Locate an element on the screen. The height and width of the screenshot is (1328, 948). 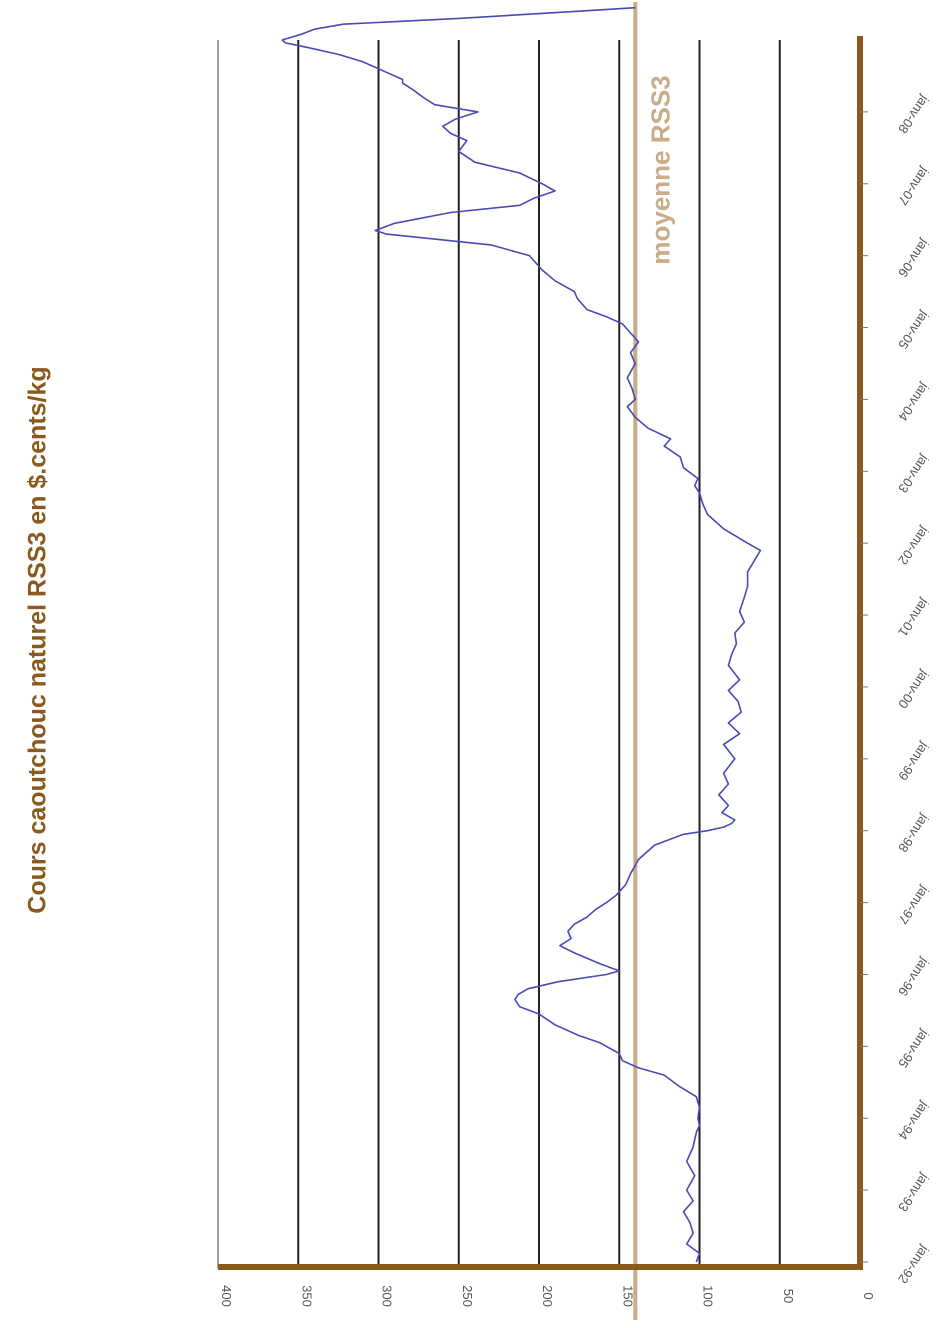
y-tick-200: 200 is located at coordinates (547, 1296).